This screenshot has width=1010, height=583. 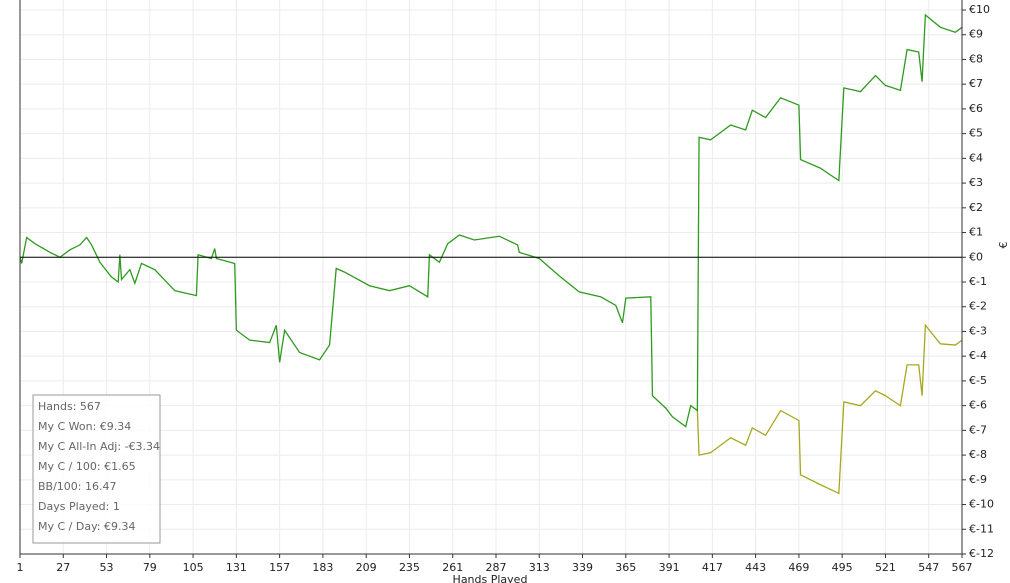 What do you see at coordinates (976, 256) in the screenshot?
I see `y-tick-label: €0` at bounding box center [976, 256].